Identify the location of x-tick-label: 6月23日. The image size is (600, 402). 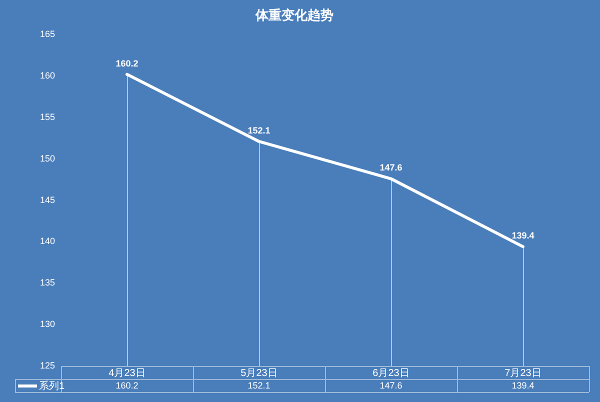
(391, 373).